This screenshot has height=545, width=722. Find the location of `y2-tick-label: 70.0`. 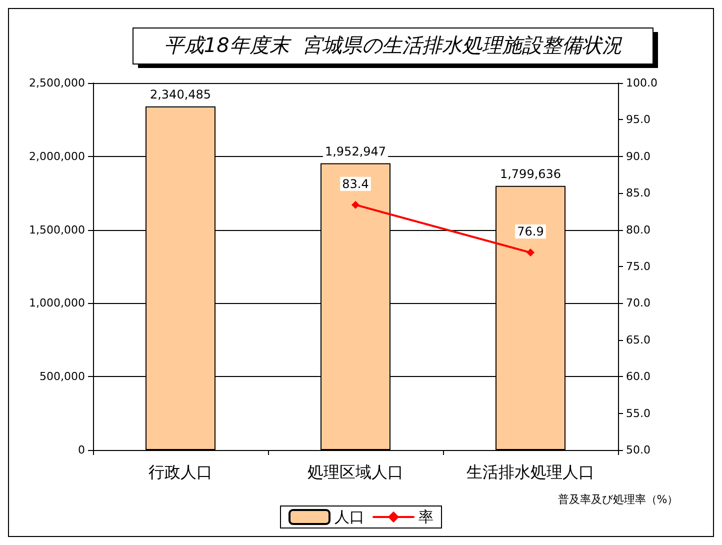

y2-tick-label: 70.0 is located at coordinates (638, 303).